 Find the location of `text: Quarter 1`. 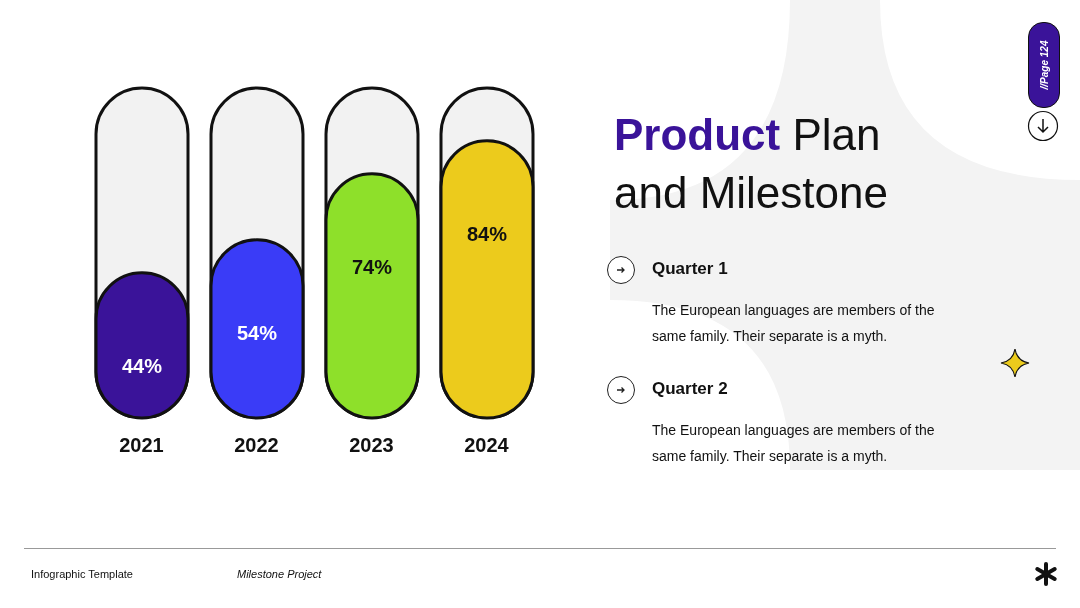

text: Quarter 1 is located at coordinates (690, 269).